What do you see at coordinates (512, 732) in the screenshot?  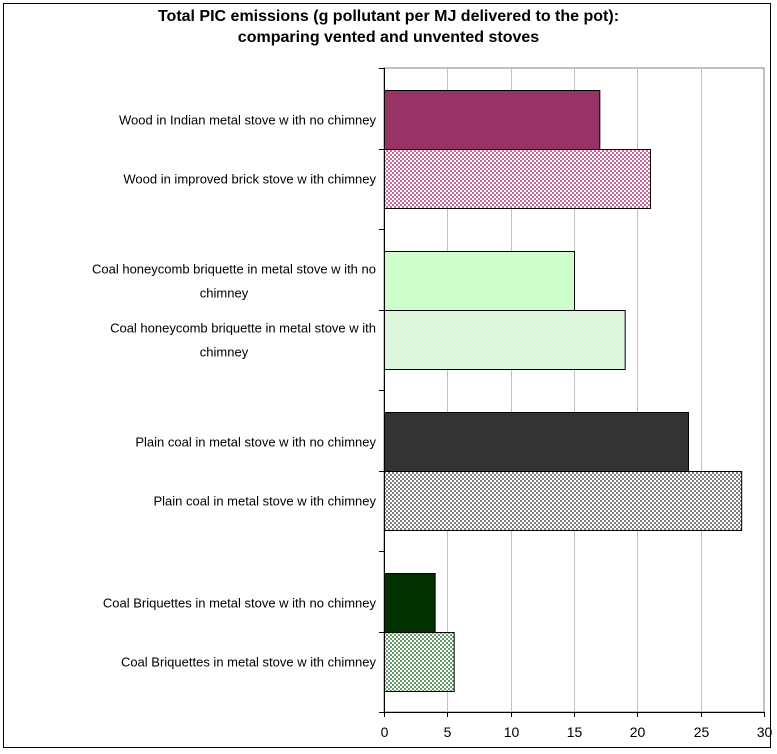 I see `x-tick-label: 10` at bounding box center [512, 732].